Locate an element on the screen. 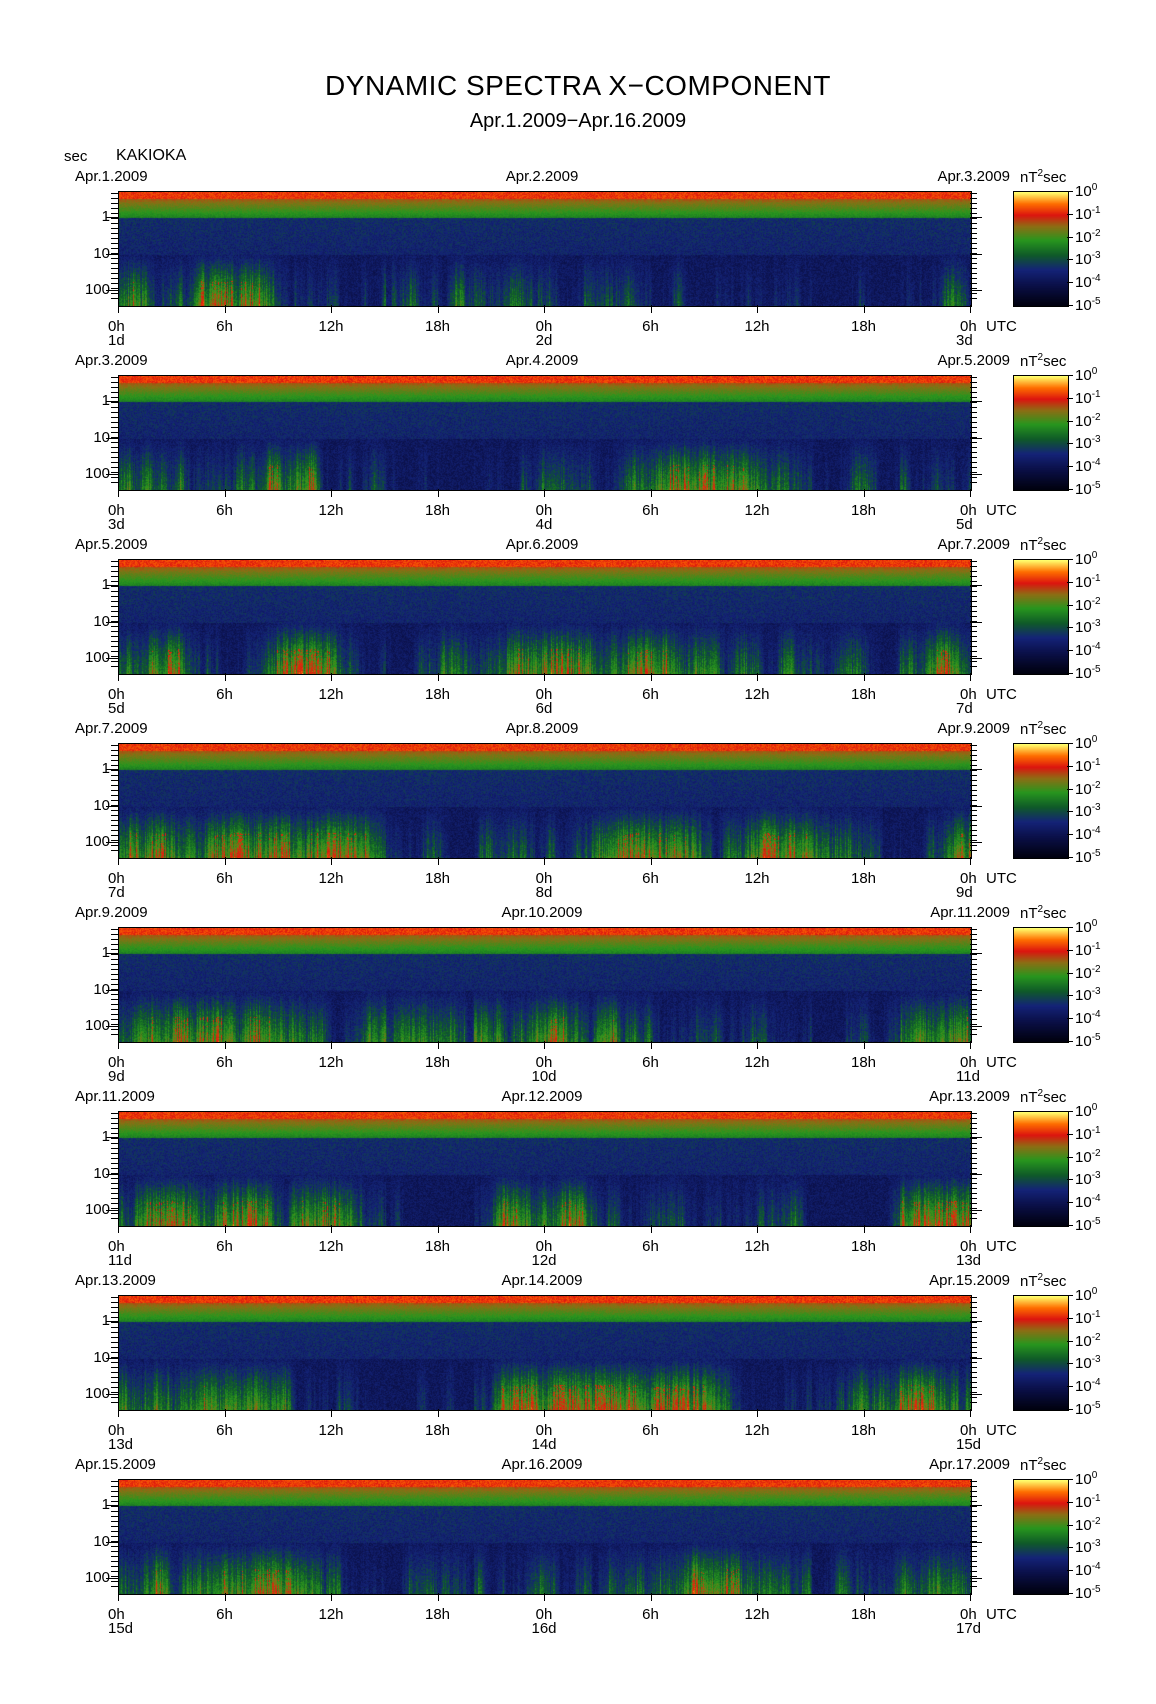 The width and height of the screenshot is (1156, 1704). day-label: 6d is located at coordinates (544, 708).